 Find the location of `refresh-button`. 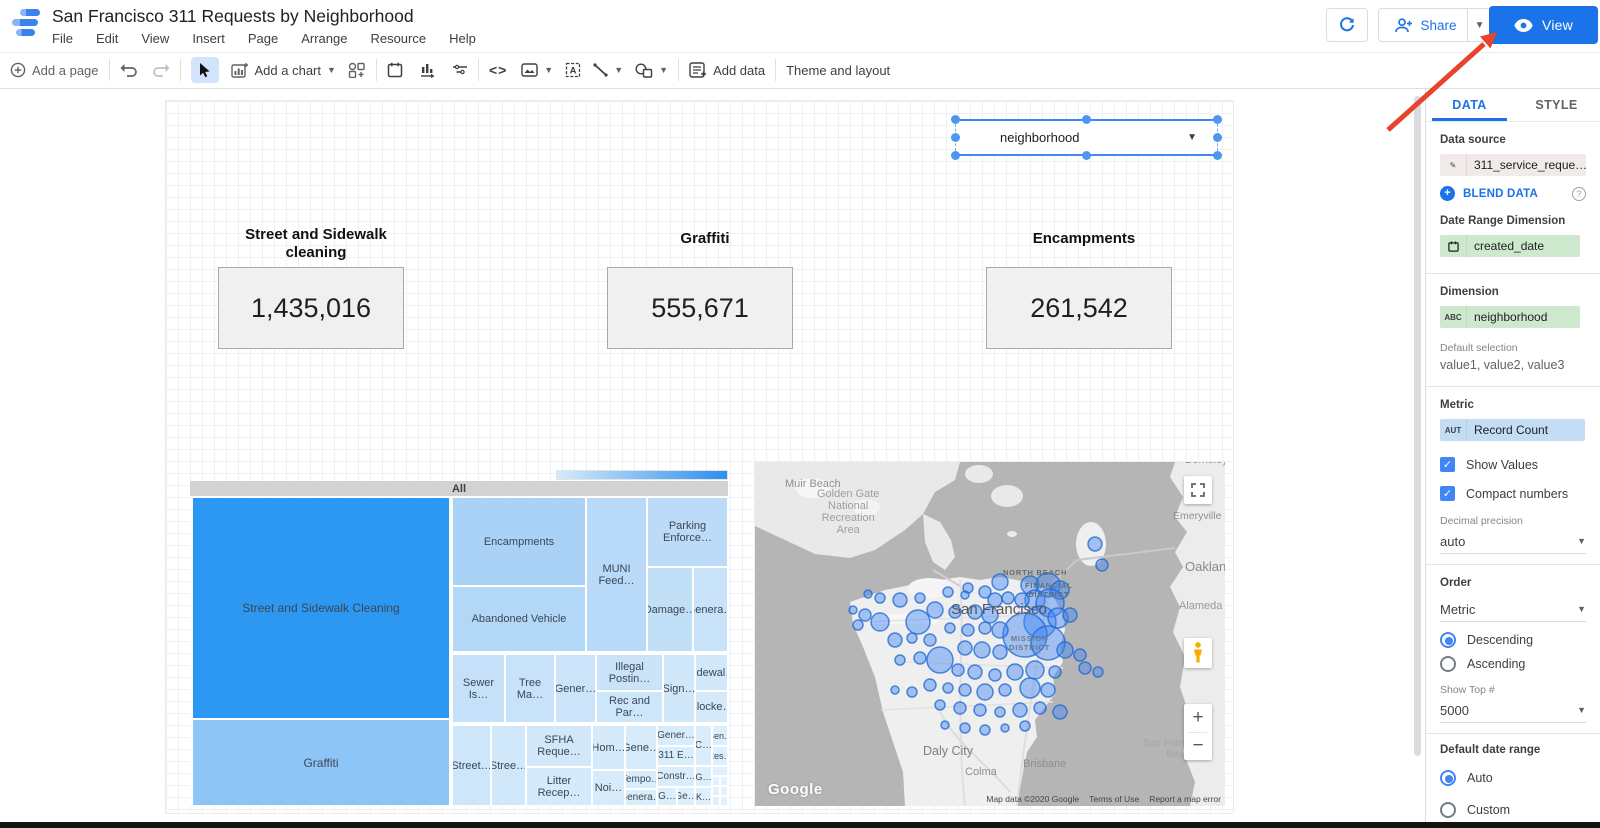

refresh-button is located at coordinates (1347, 25).